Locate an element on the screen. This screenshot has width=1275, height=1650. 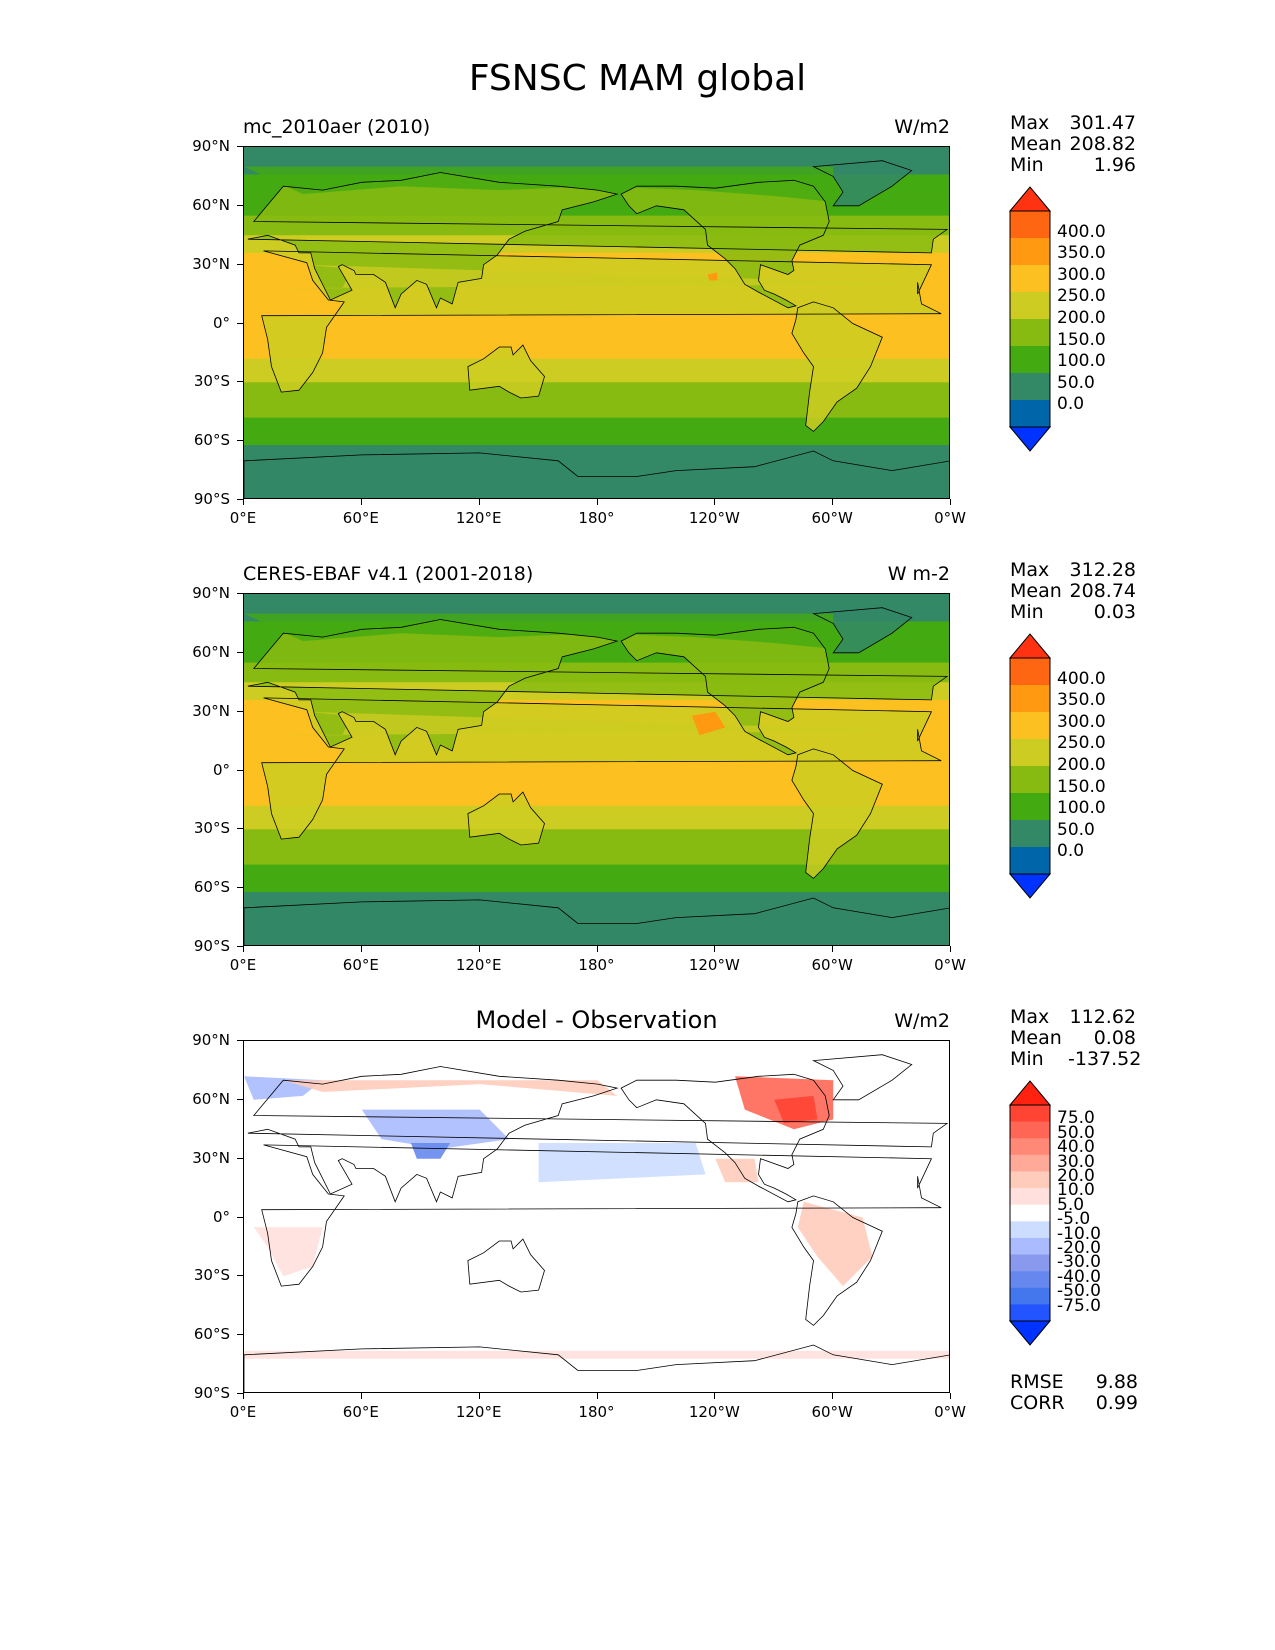
stat-row: Min -137.52 is located at coordinates (1075, 1059).